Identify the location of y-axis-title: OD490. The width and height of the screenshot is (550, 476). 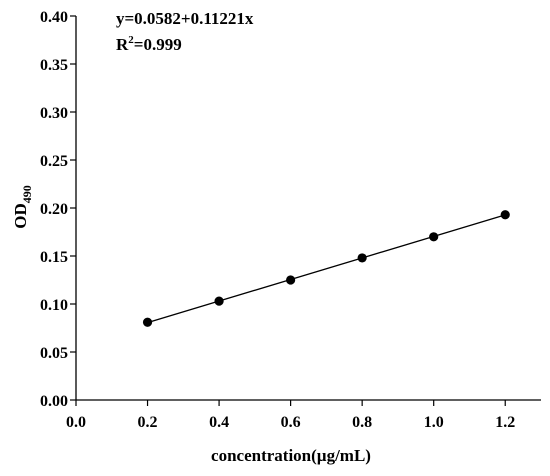
(22, 207).